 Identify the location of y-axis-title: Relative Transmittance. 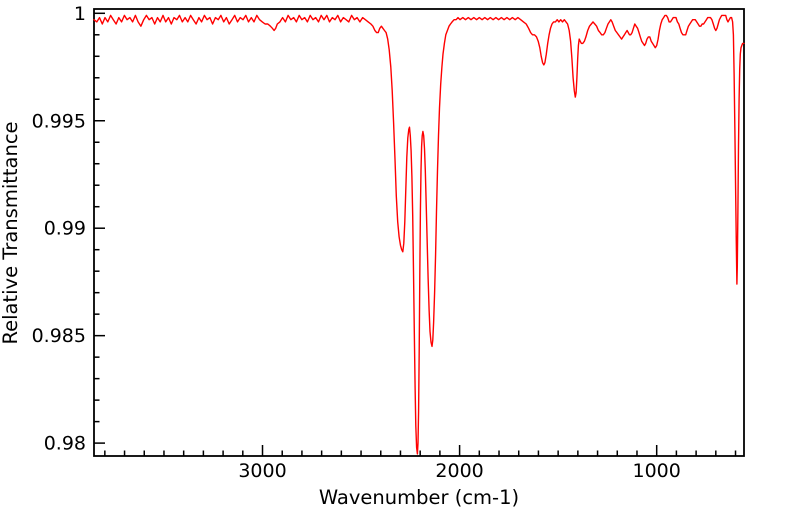
(11, 232).